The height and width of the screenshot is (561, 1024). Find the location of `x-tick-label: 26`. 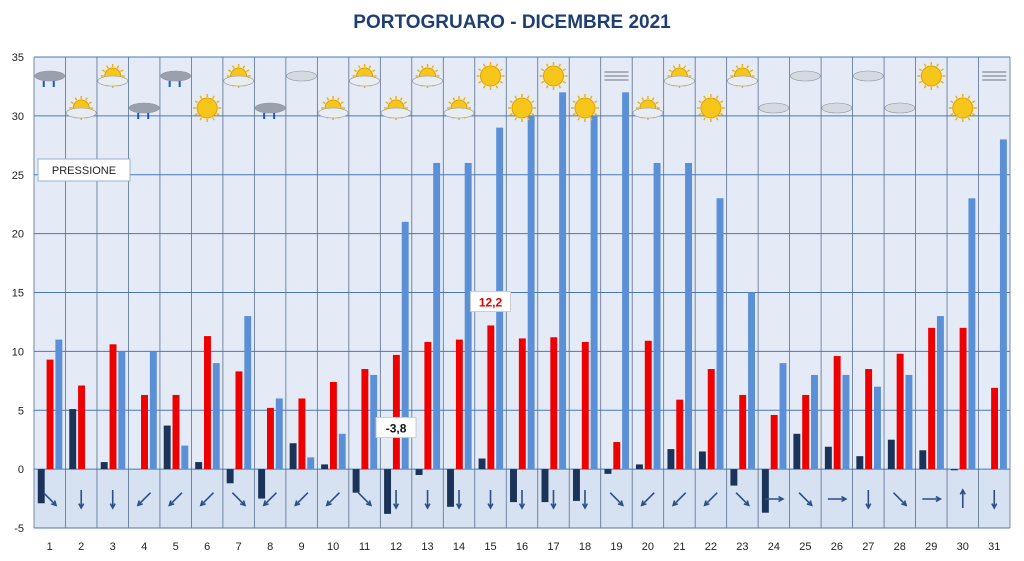

x-tick-label: 26 is located at coordinates (837, 547).